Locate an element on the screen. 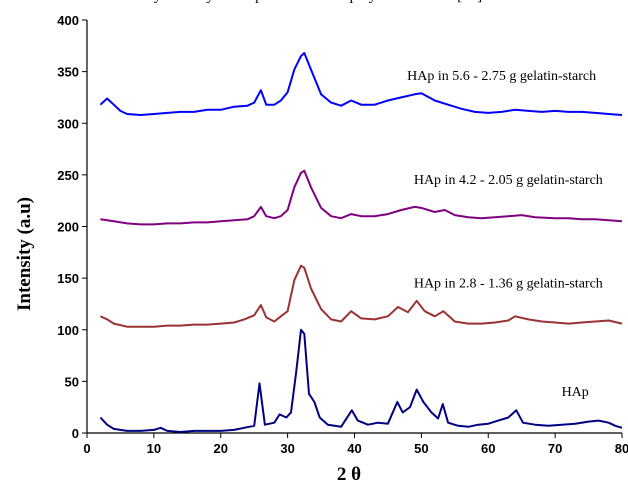 Image resolution: width=628 pixels, height=486 pixels. x-tick-label: 70 is located at coordinates (555, 448).